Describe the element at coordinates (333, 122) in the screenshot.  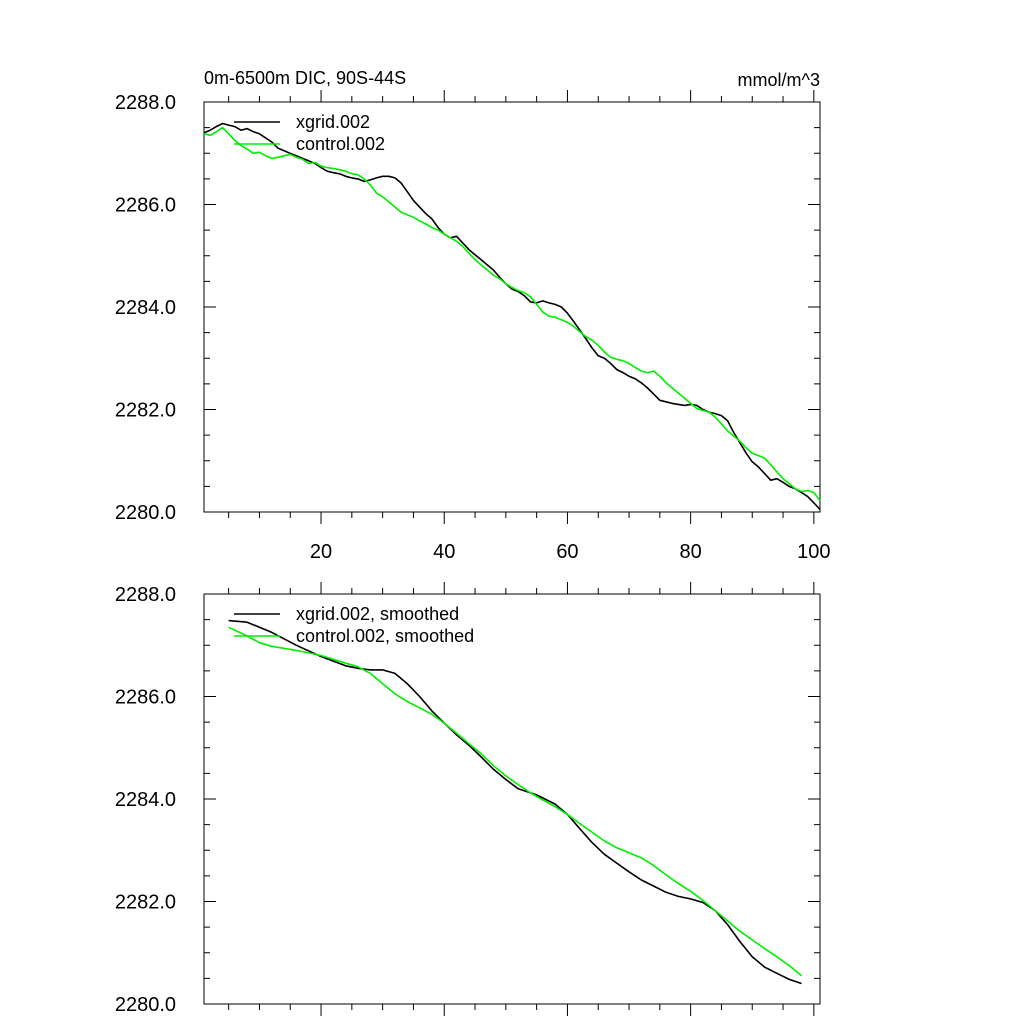
I see `legend-label: xgrid.002` at that location.